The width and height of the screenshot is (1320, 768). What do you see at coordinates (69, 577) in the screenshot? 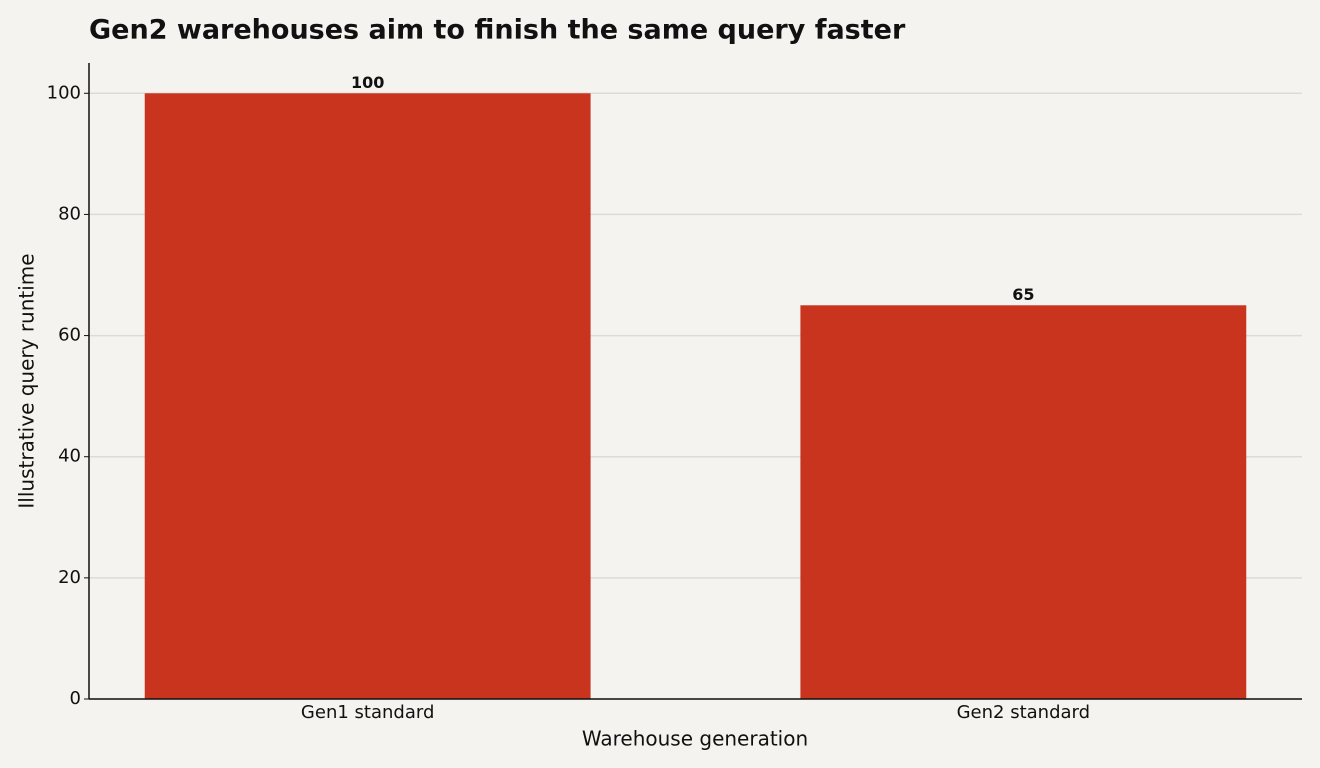
I see `y-tick-label: 20` at bounding box center [69, 577].